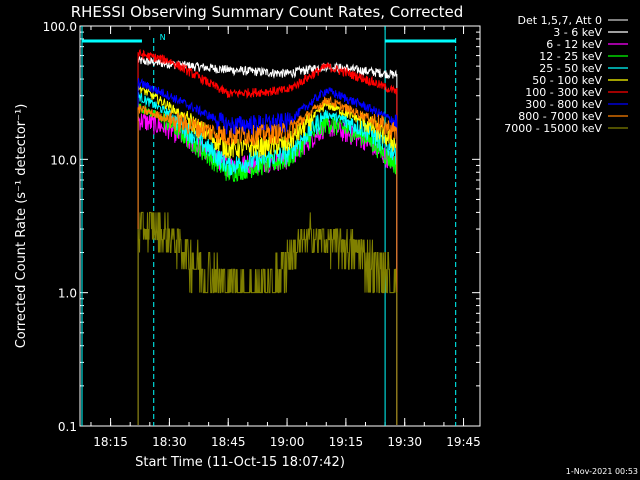 This screenshot has width=640, height=480. What do you see at coordinates (570, 56) in the screenshot?
I see `legend-entry: 12 - 25 keV` at bounding box center [570, 56].